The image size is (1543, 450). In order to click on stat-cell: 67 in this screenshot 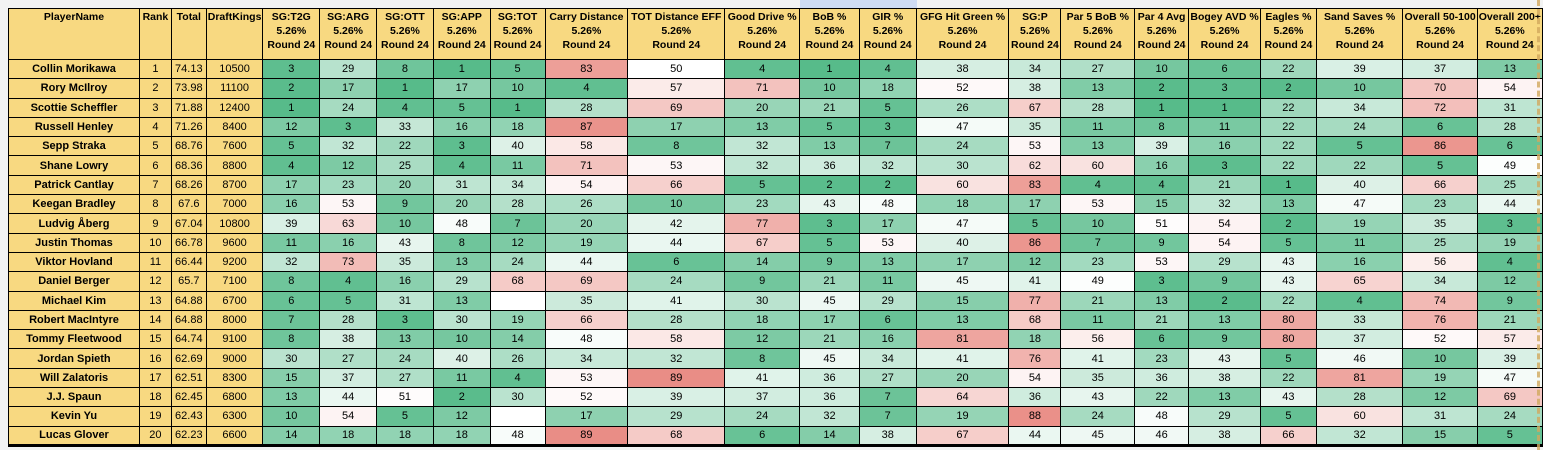, I will do `click(762, 242)`.